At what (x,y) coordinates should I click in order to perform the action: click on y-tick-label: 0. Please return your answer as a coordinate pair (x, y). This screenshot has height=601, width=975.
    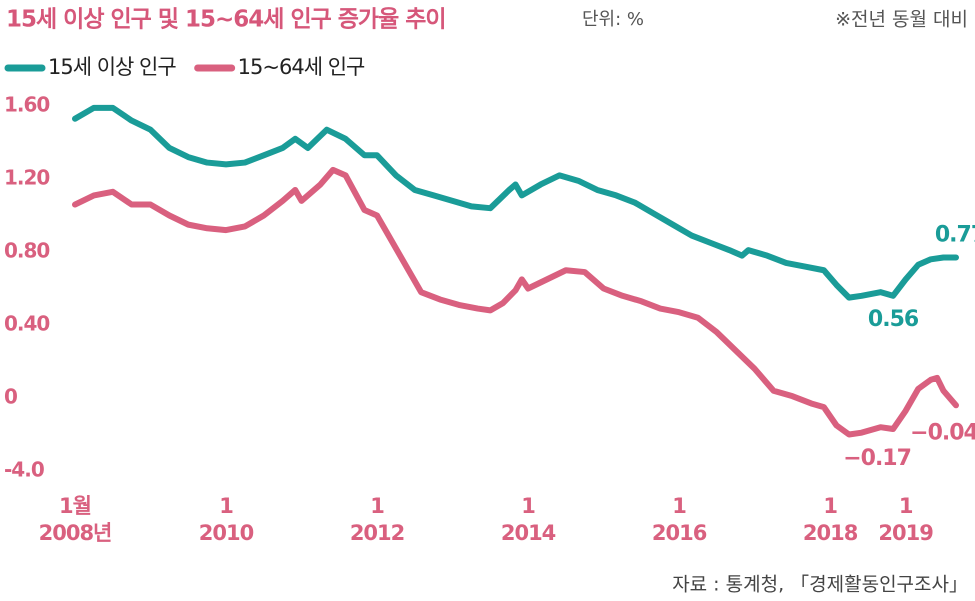
    Looking at the image, I should click on (10, 397).